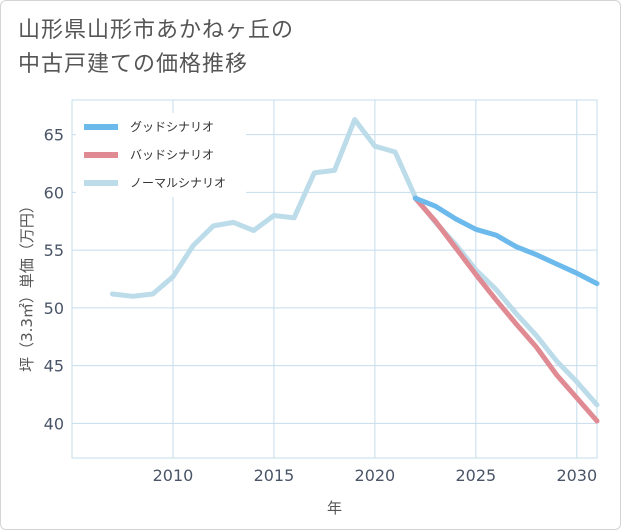  What do you see at coordinates (173, 475) in the screenshot?
I see `x-tick-label: 2010` at bounding box center [173, 475].